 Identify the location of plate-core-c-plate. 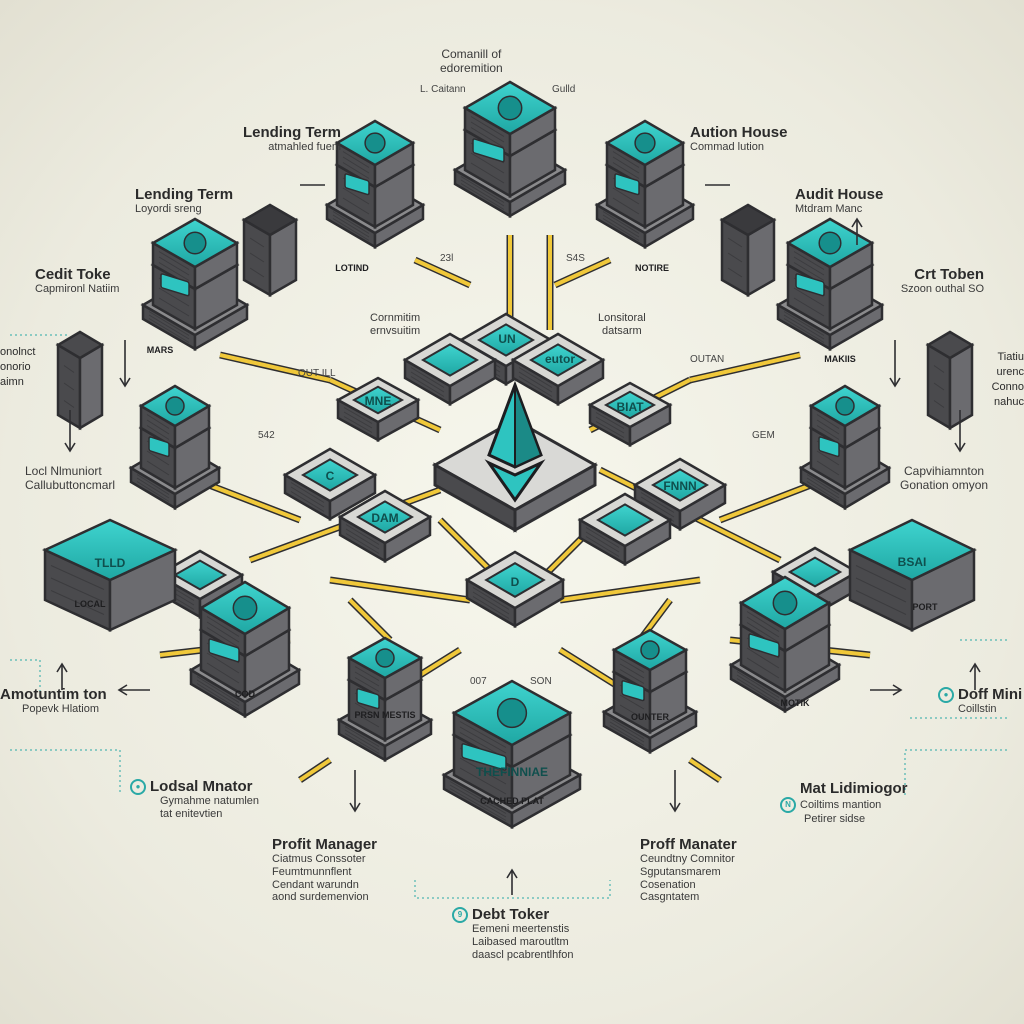
(515, 589).